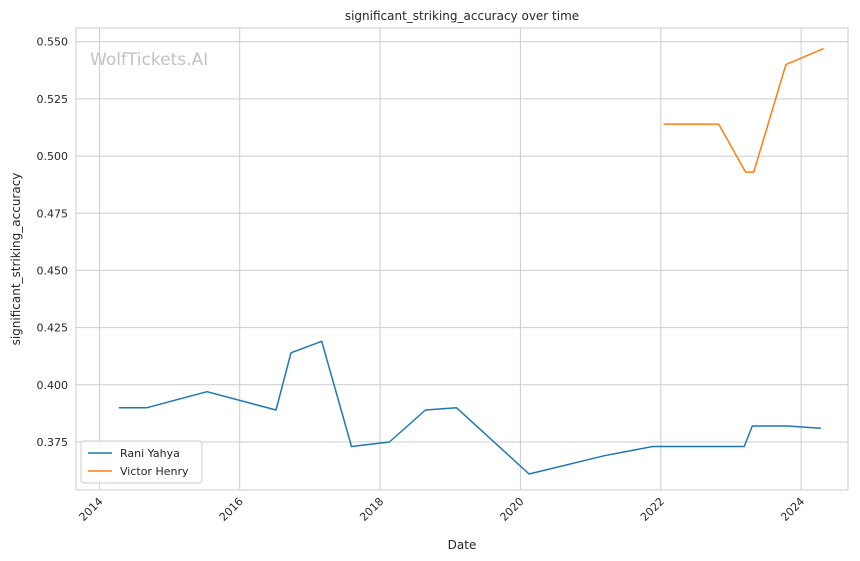 This screenshot has width=860, height=561. I want to click on x-axis-ticks: 2014 2016 2018 2020 2022 2024, so click(442, 509).